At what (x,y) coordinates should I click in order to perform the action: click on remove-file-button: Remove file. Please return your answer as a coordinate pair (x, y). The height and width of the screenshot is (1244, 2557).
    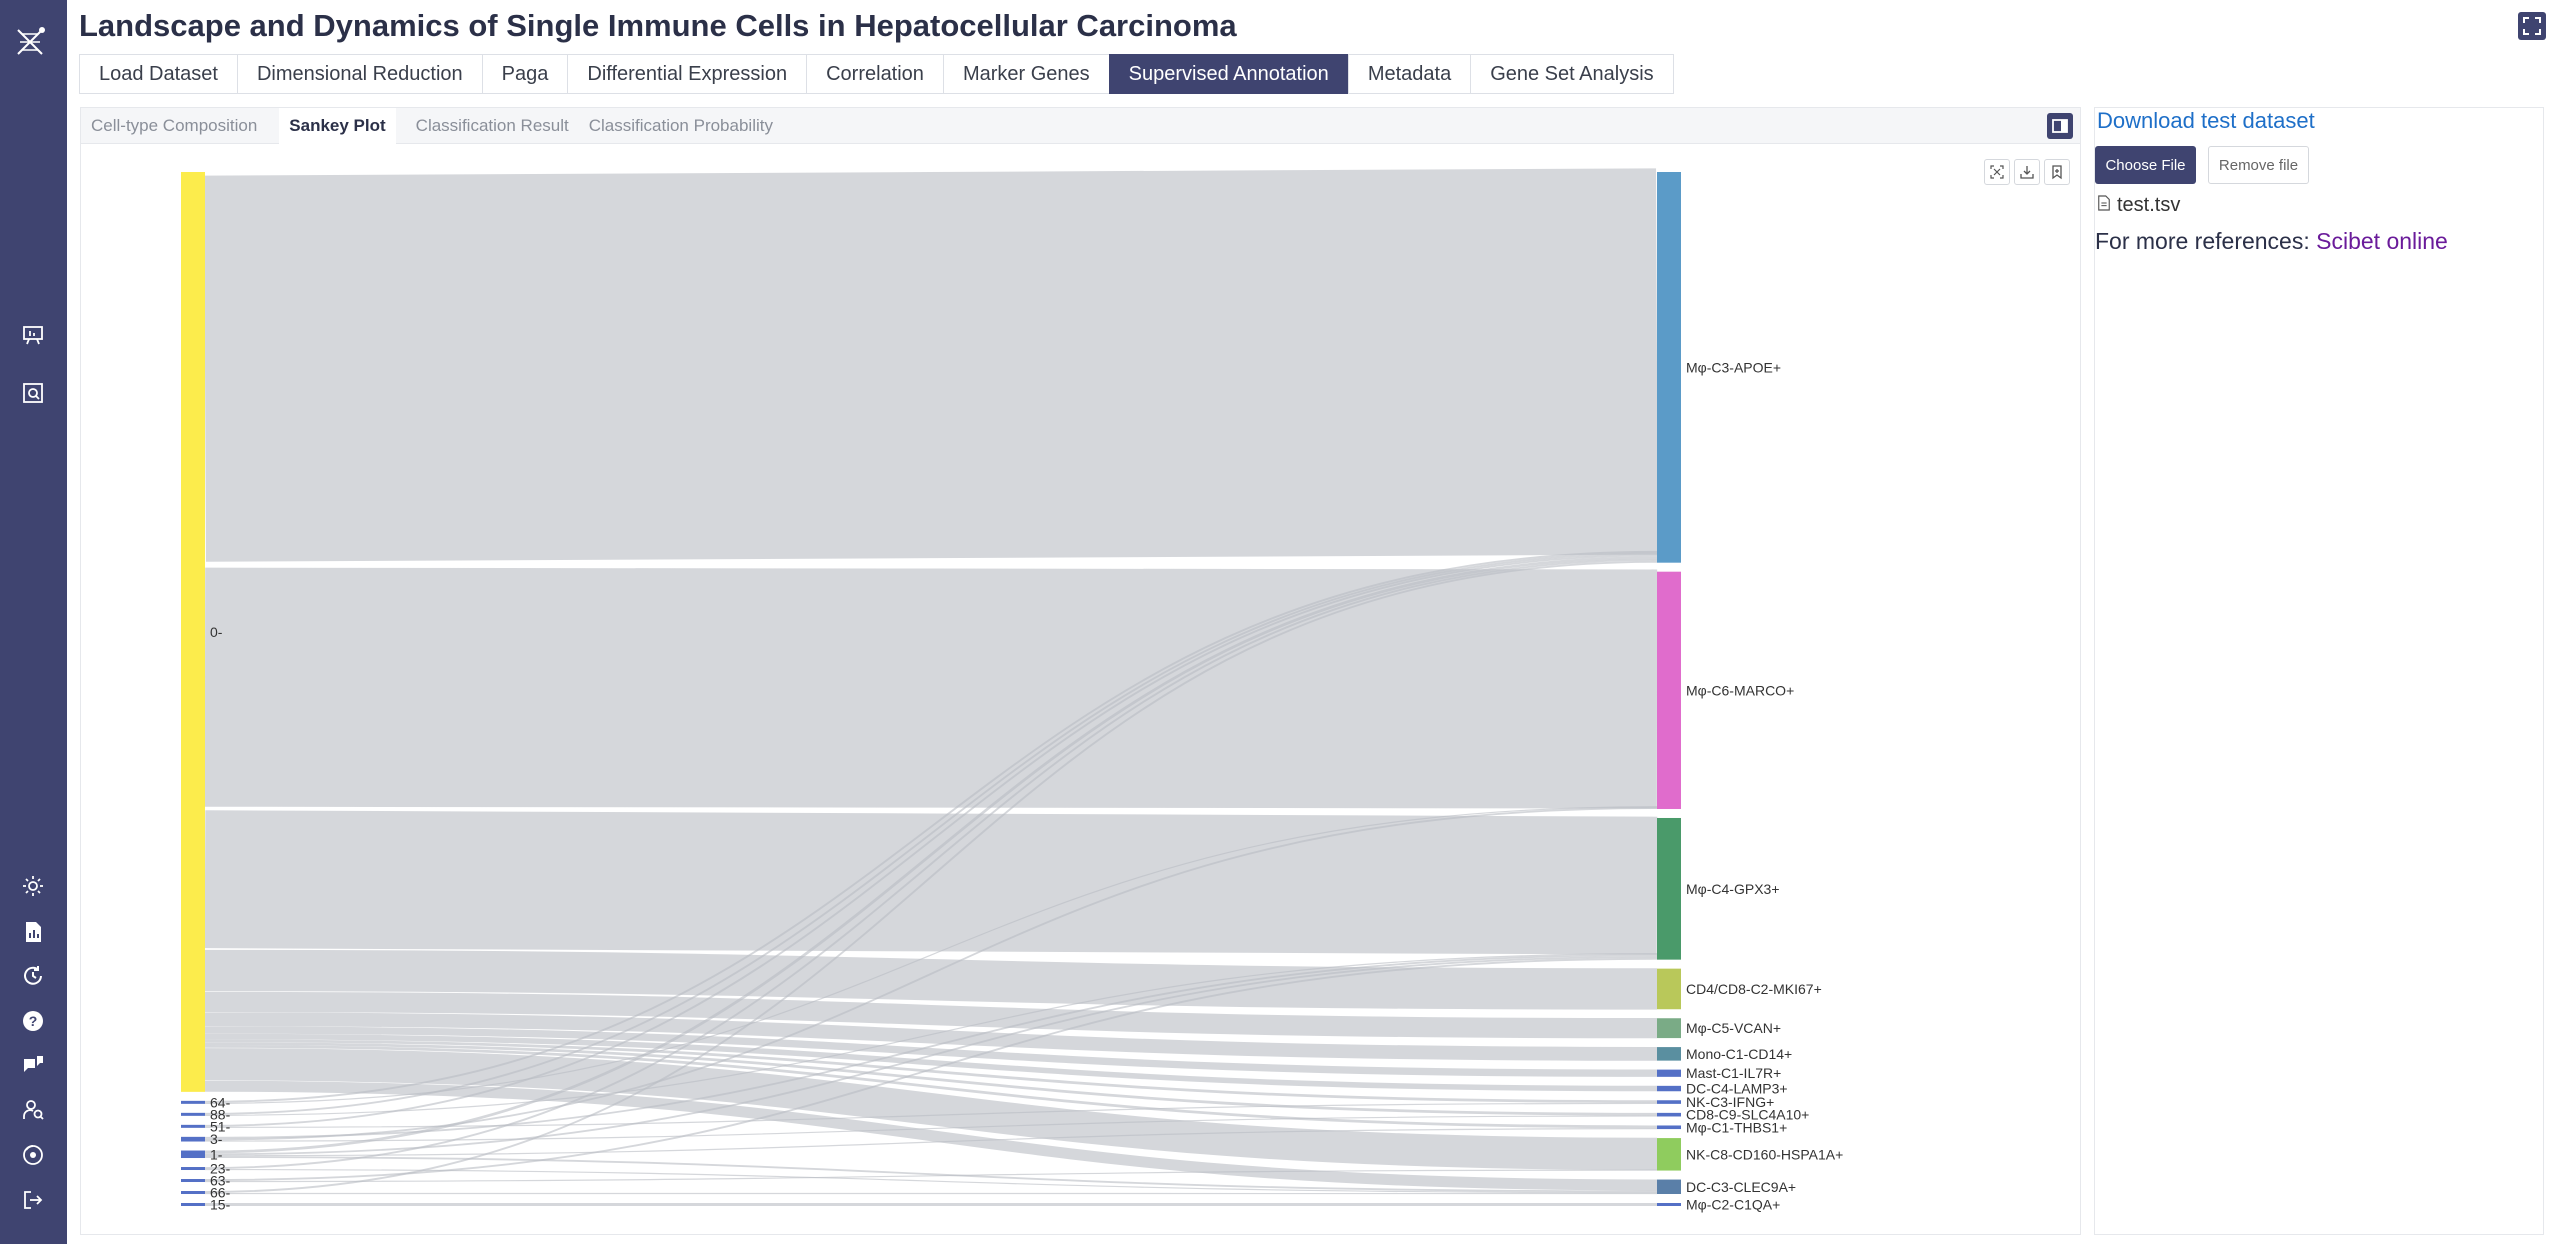
    Looking at the image, I should click on (2258, 165).